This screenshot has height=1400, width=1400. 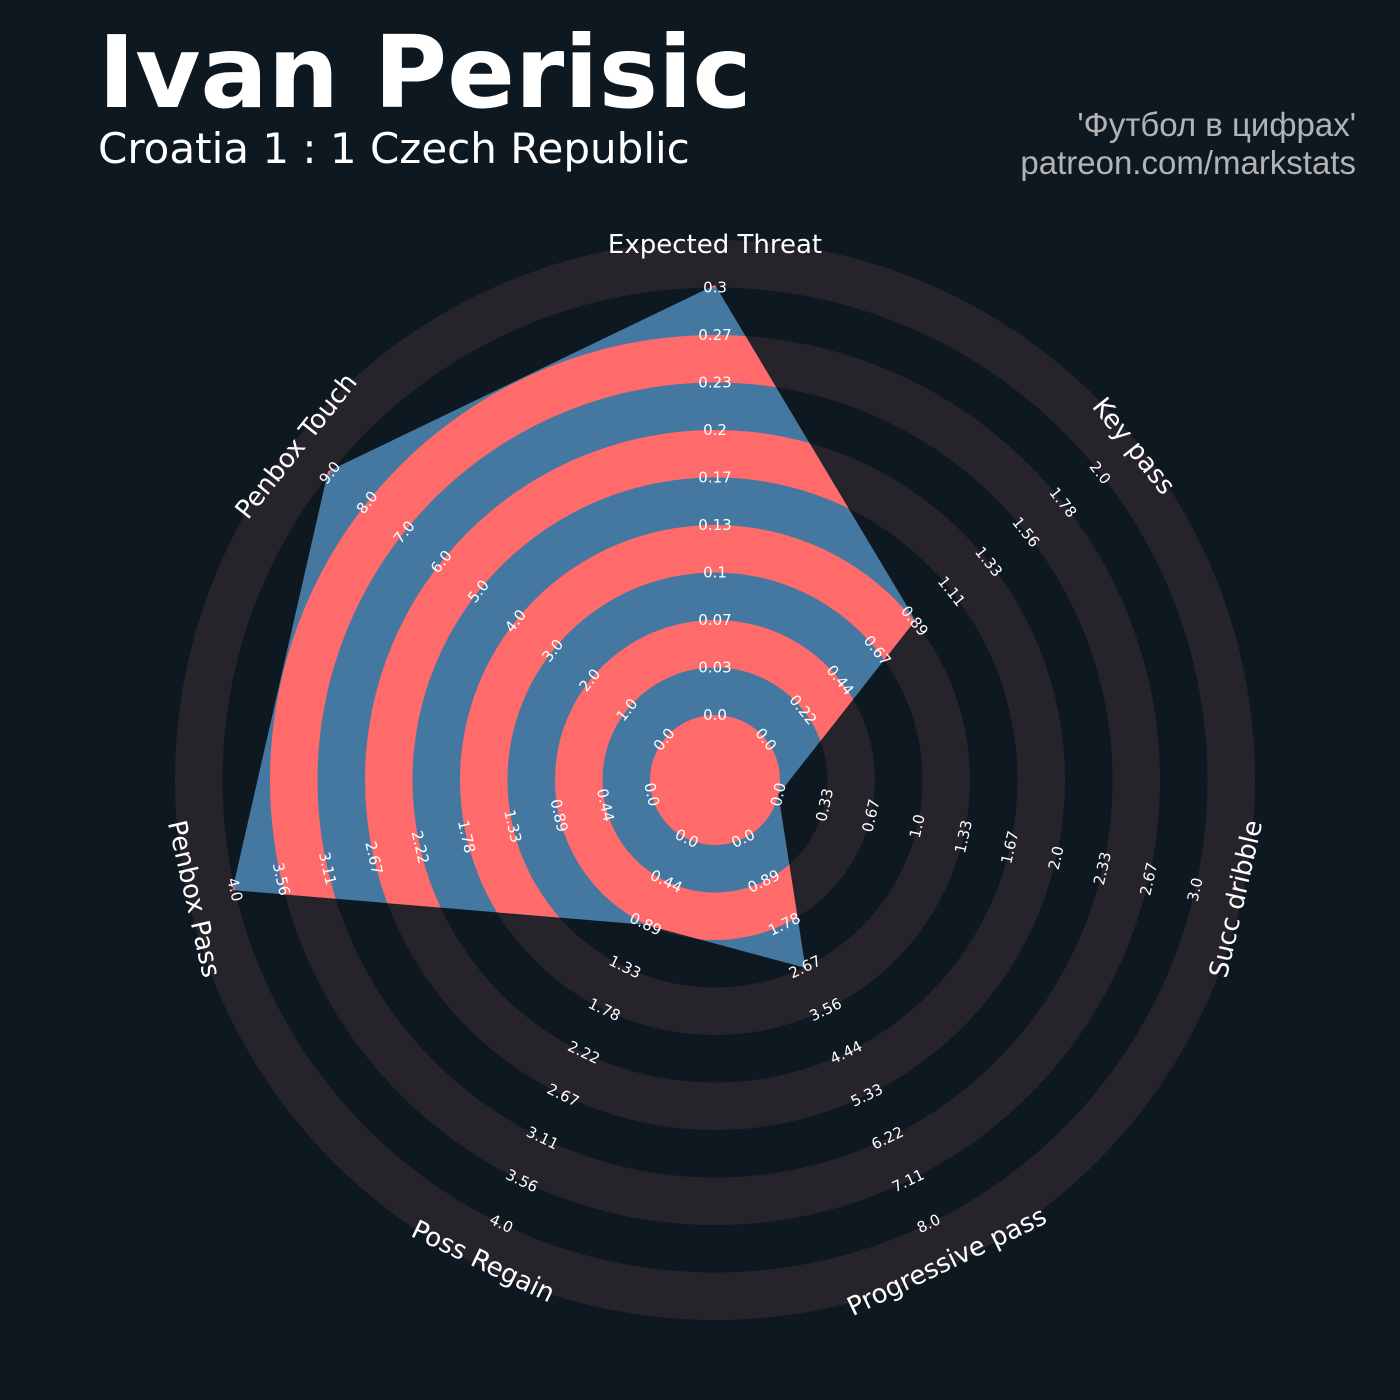 What do you see at coordinates (1188, 162) in the screenshot?
I see `credit-link: patreon.com/markstats` at bounding box center [1188, 162].